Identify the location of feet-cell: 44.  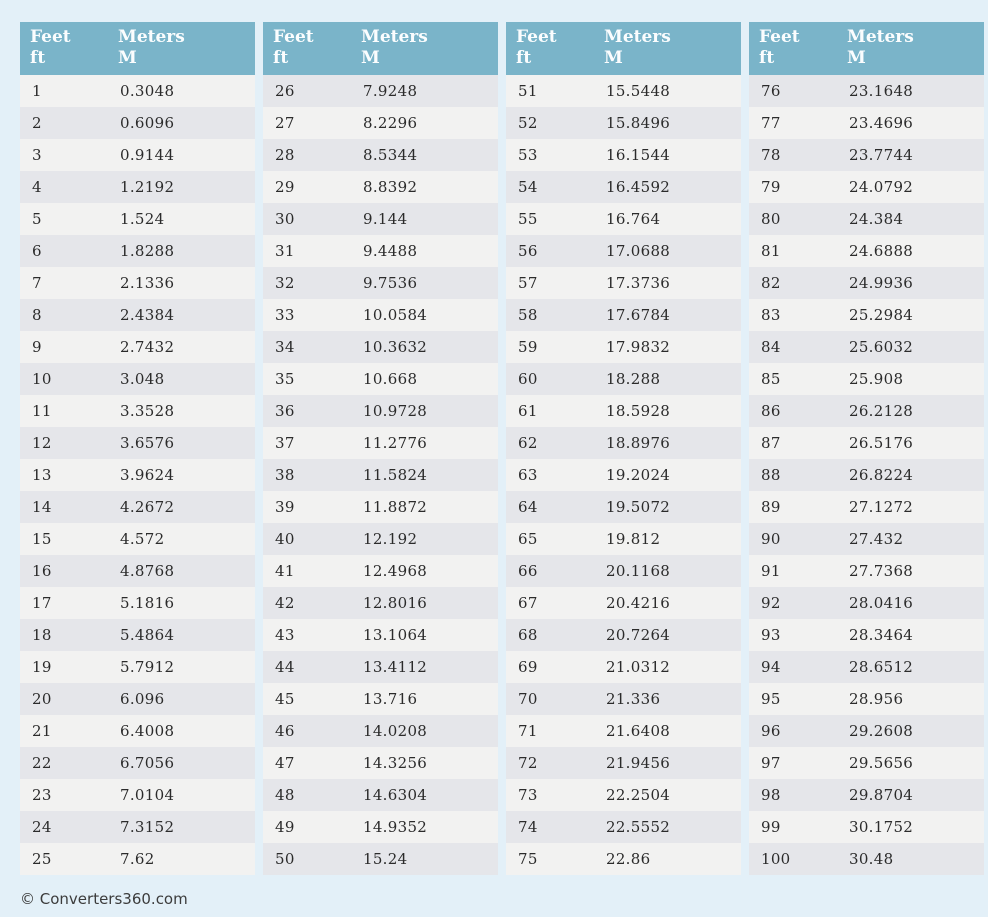
(307, 667).